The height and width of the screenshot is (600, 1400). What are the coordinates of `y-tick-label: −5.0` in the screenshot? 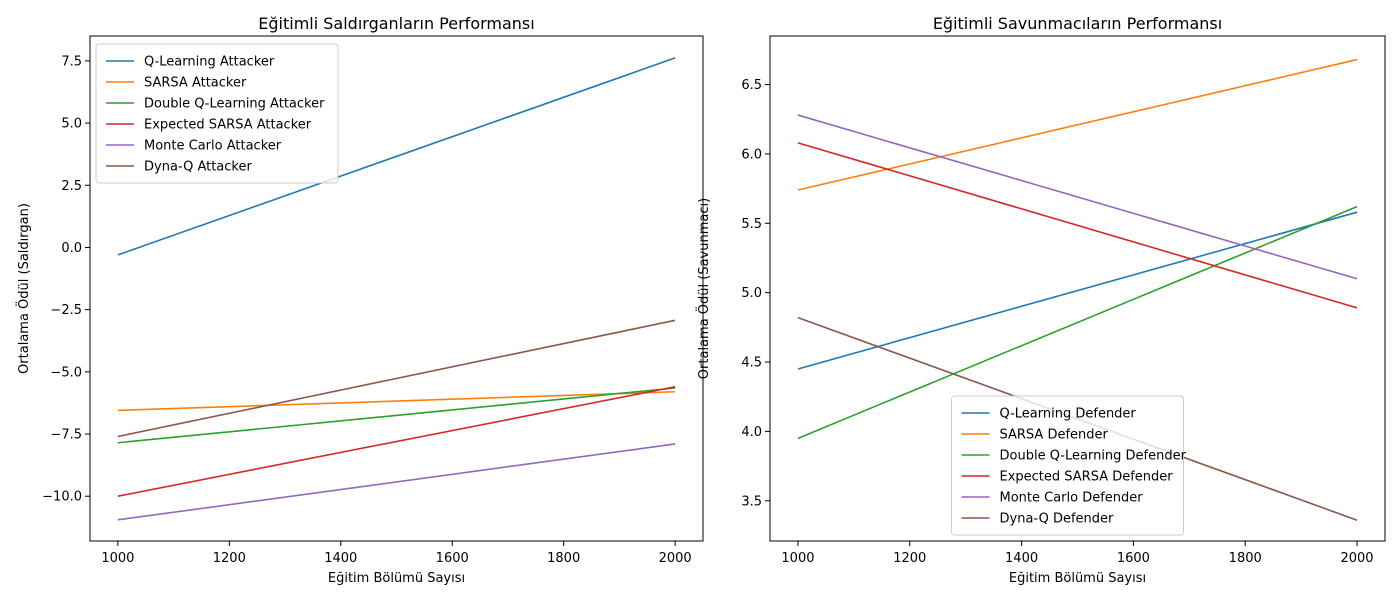 It's located at (66, 372).